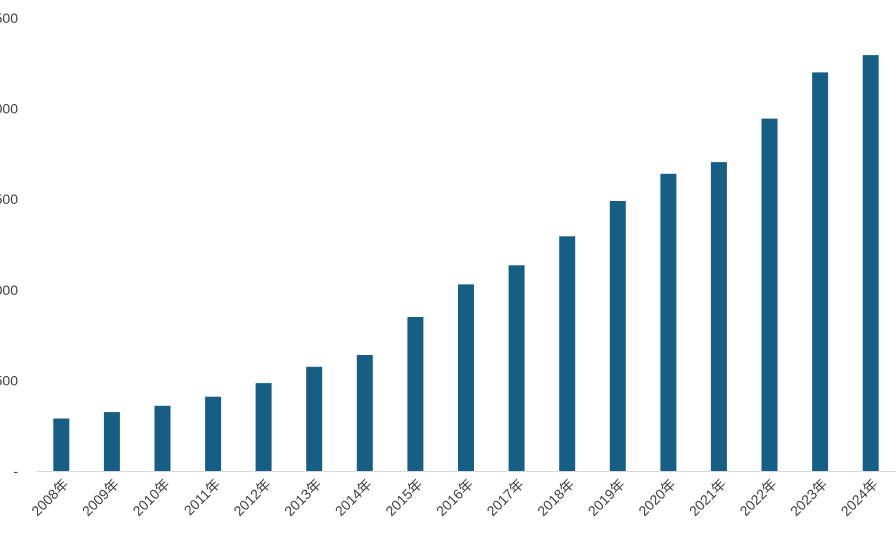 The height and width of the screenshot is (549, 896). I want to click on x-category-label: 2024年, so click(859, 497).